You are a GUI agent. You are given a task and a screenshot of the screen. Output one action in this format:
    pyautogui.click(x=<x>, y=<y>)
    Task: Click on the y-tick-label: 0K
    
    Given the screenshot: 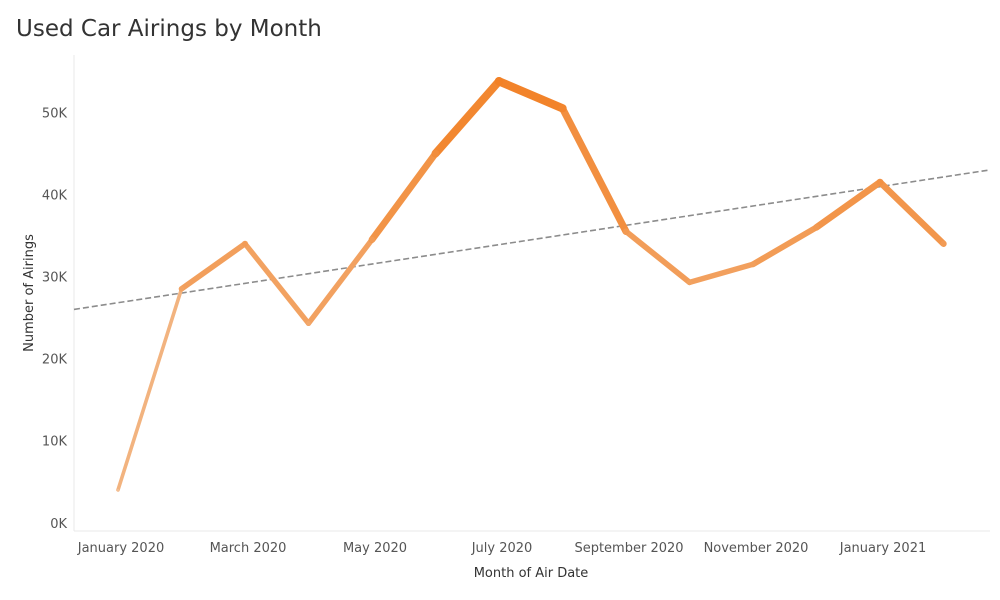 What is the action you would take?
    pyautogui.click(x=58, y=524)
    